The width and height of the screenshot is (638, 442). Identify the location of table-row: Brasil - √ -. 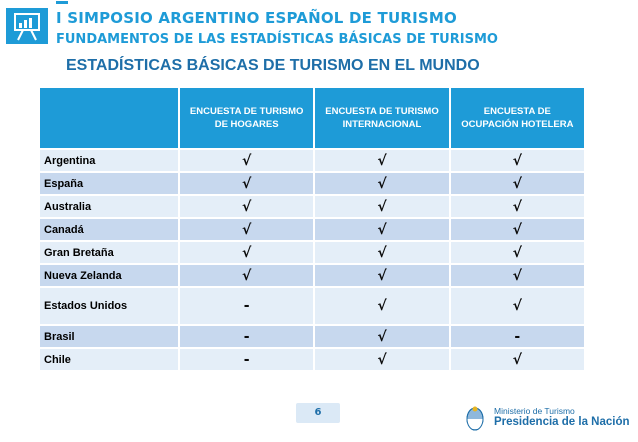
(312, 336).